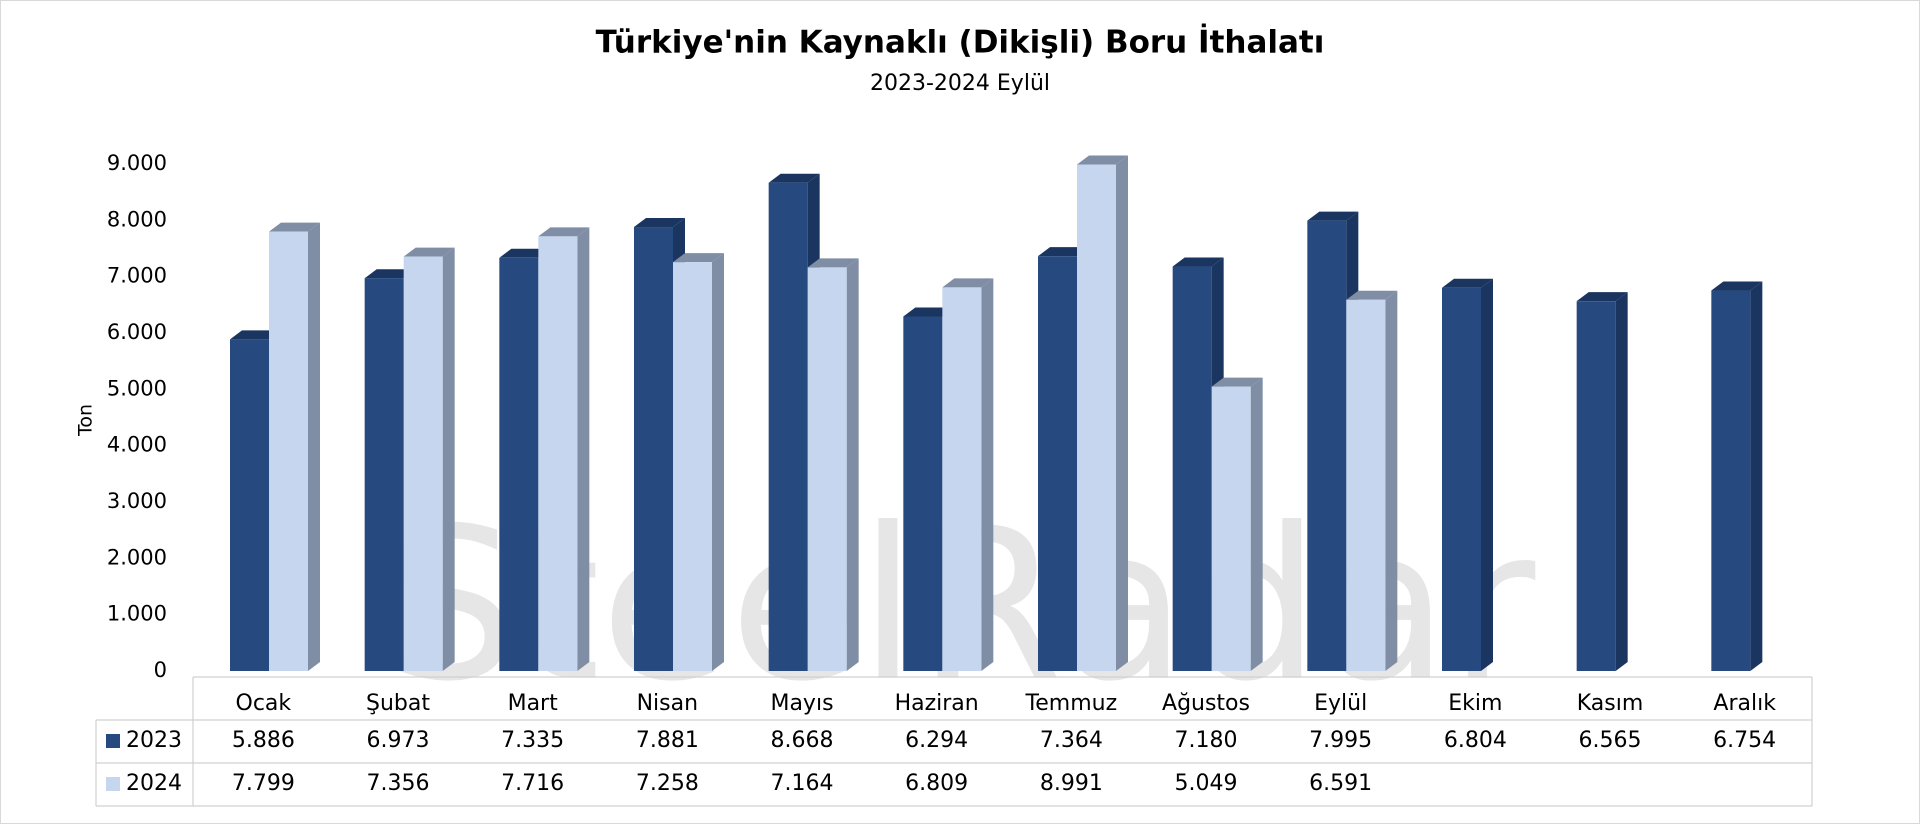 The height and width of the screenshot is (824, 1920). I want to click on table-value: 7.995, so click(1340, 740).